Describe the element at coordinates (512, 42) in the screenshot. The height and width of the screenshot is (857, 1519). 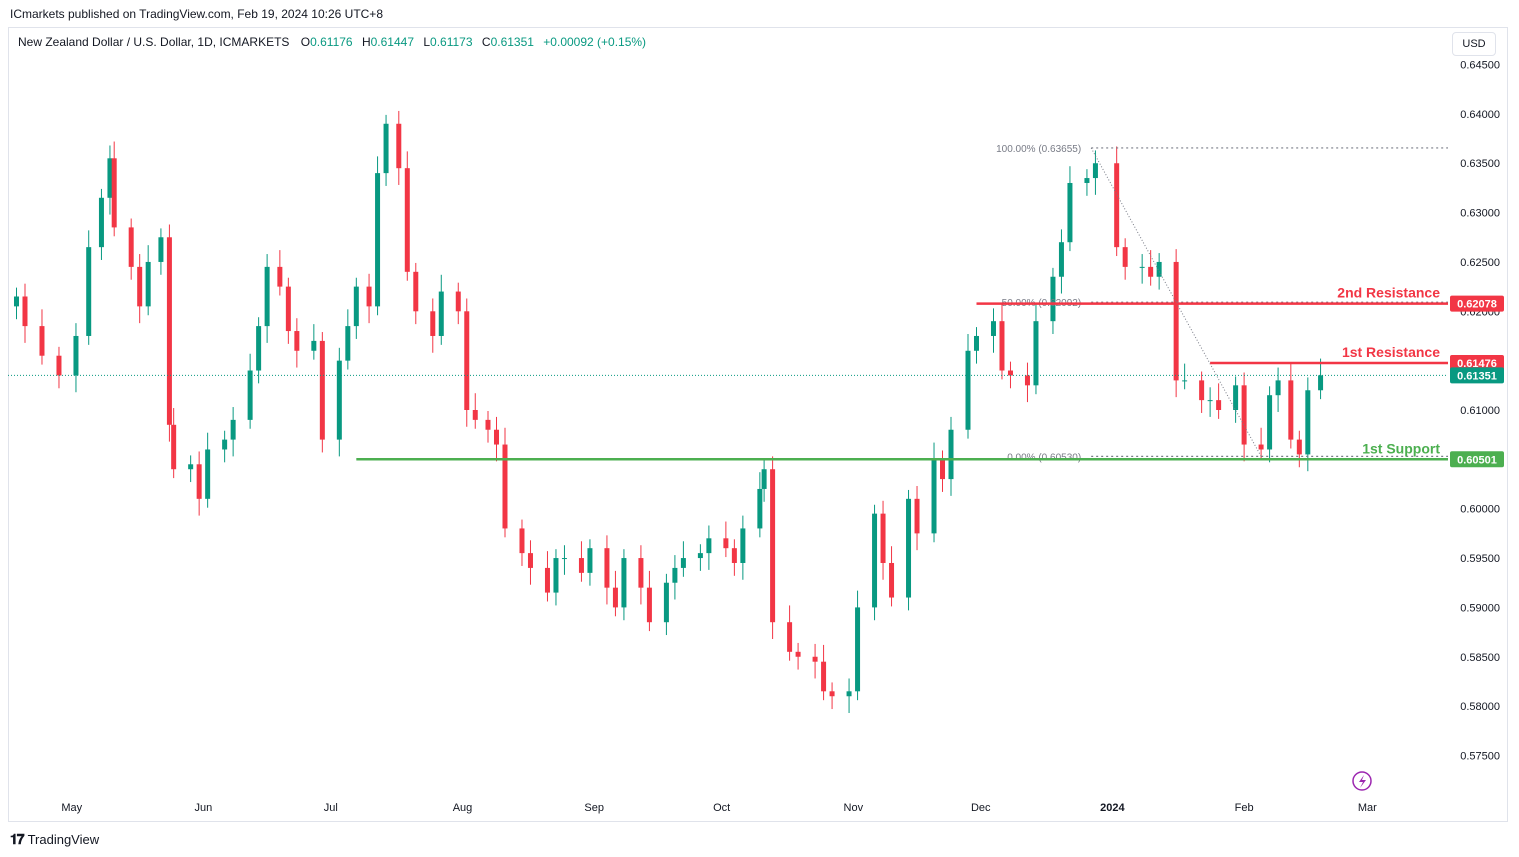
I see `close-value: 0.61351` at that location.